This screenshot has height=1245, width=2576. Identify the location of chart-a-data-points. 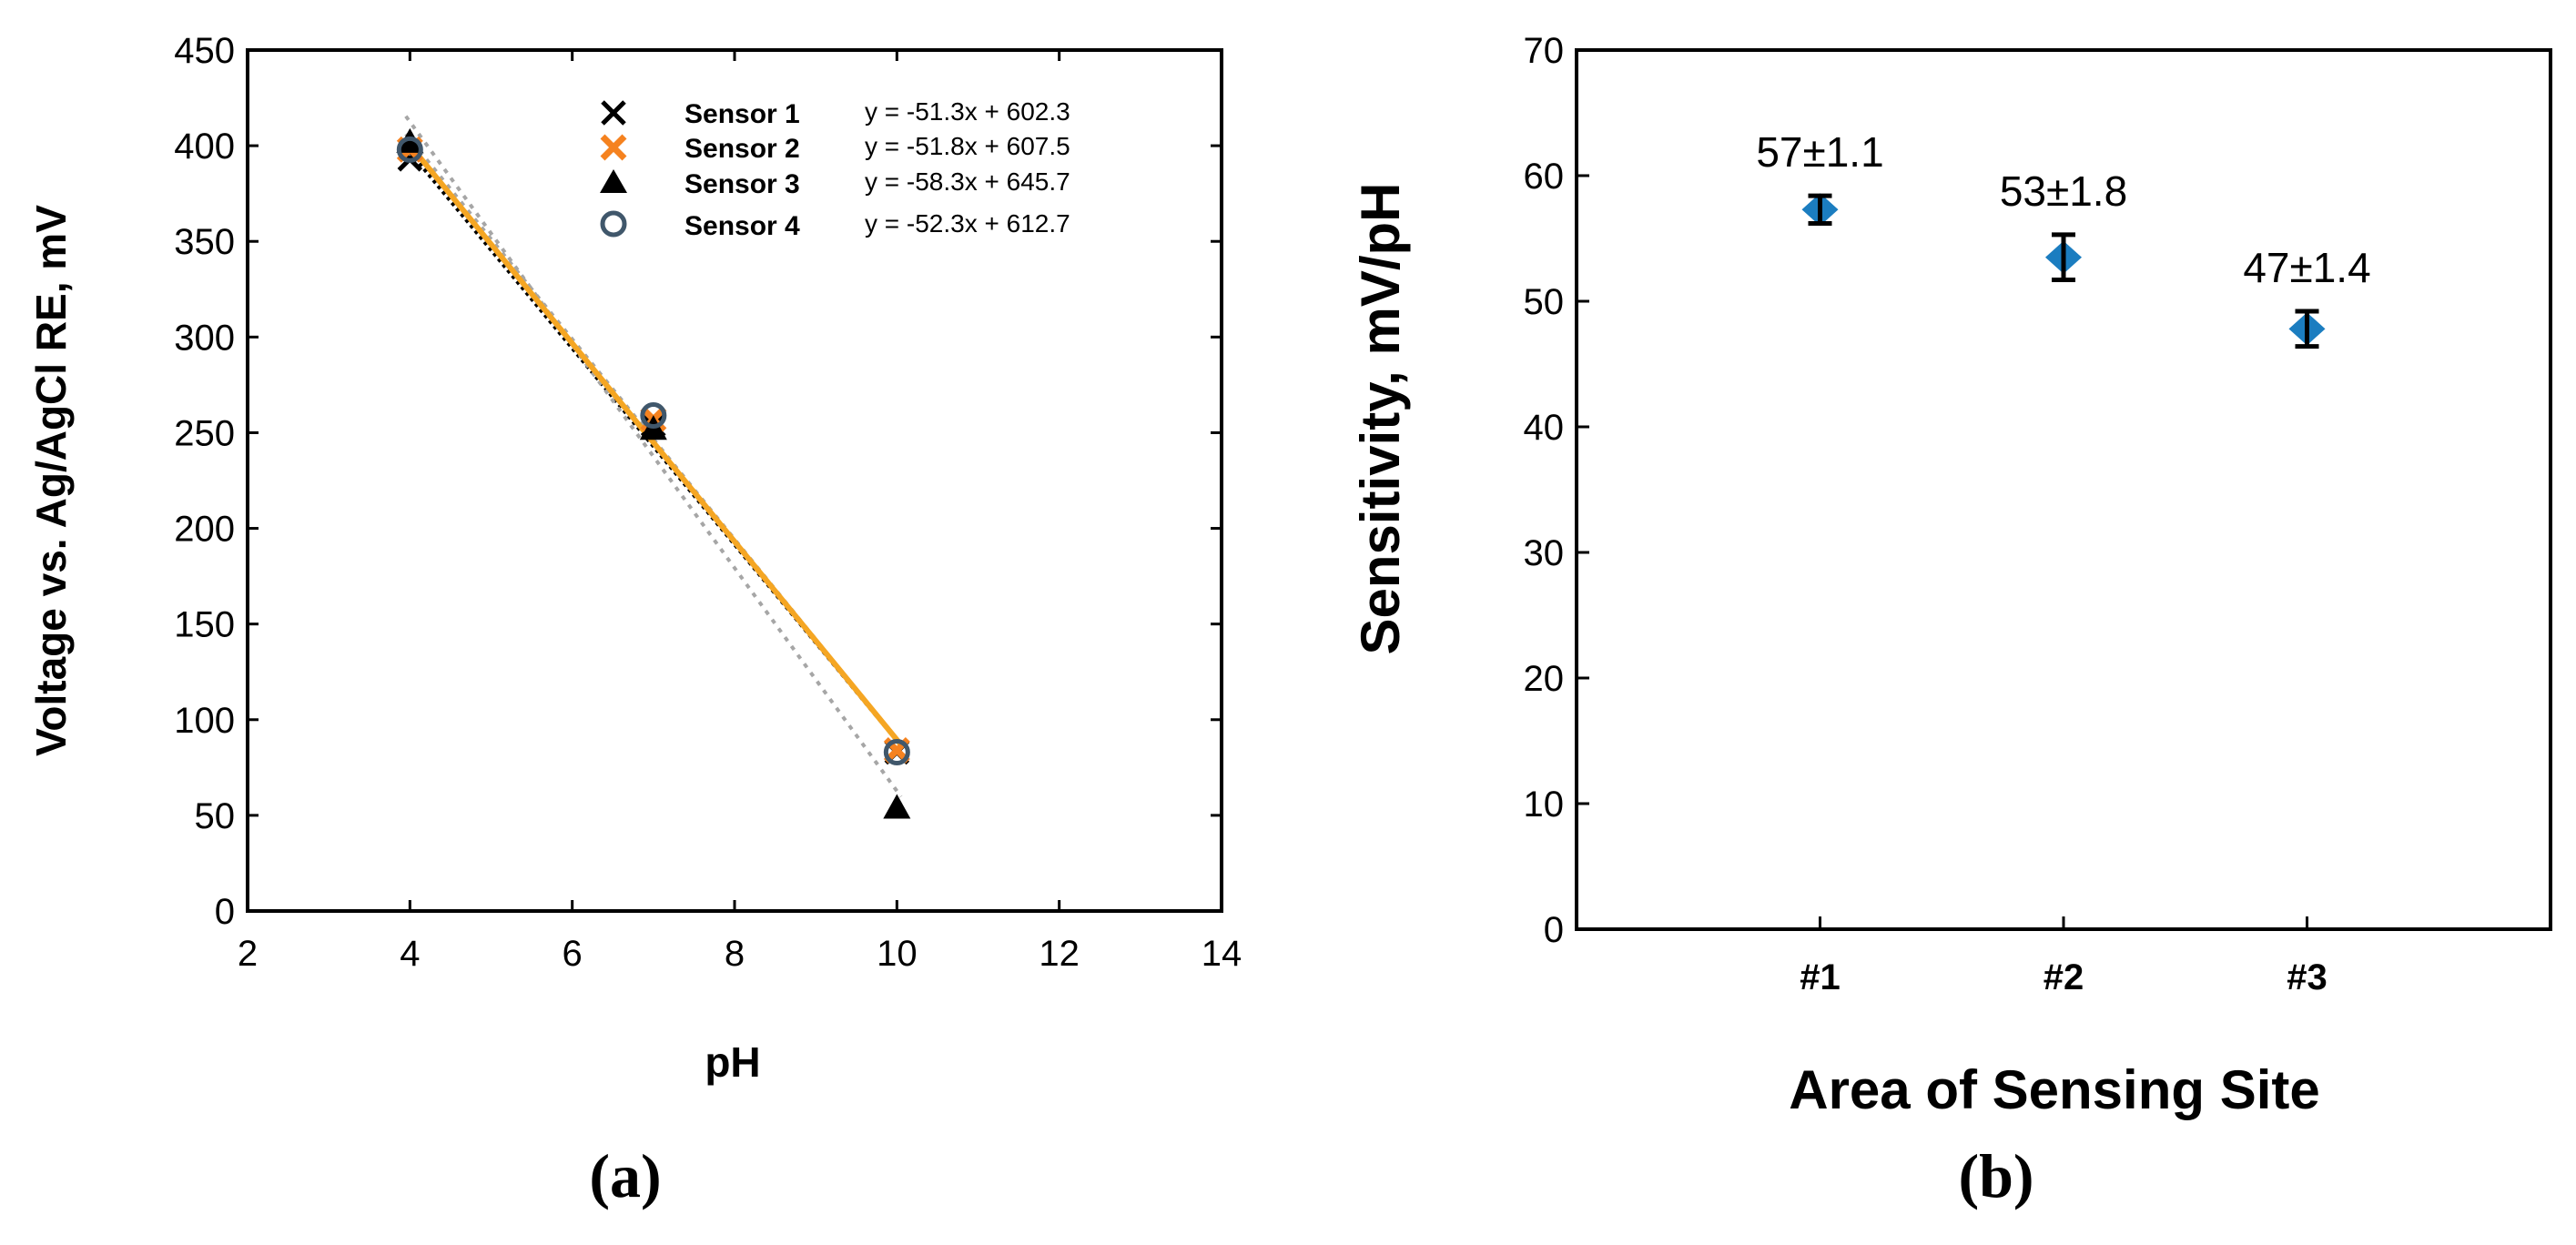
(653, 473).